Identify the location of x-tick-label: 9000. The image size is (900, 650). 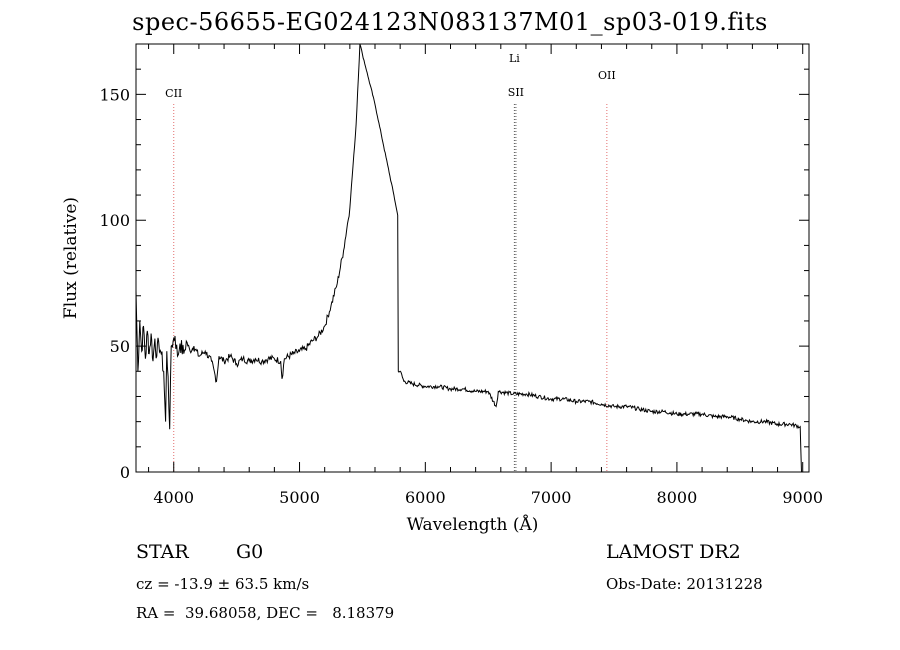
(802, 497).